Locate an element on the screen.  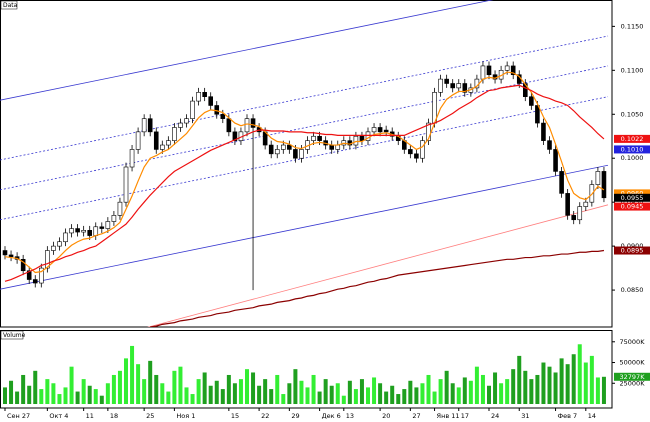
y-tick-label: 0.0900 is located at coordinates (632, 246).